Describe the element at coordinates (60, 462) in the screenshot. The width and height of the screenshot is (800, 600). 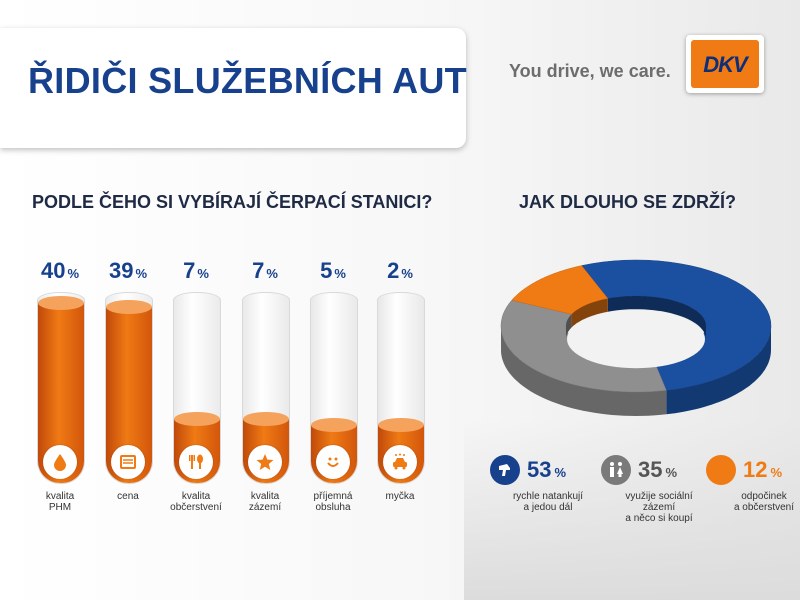
I see `drop-icon` at that location.